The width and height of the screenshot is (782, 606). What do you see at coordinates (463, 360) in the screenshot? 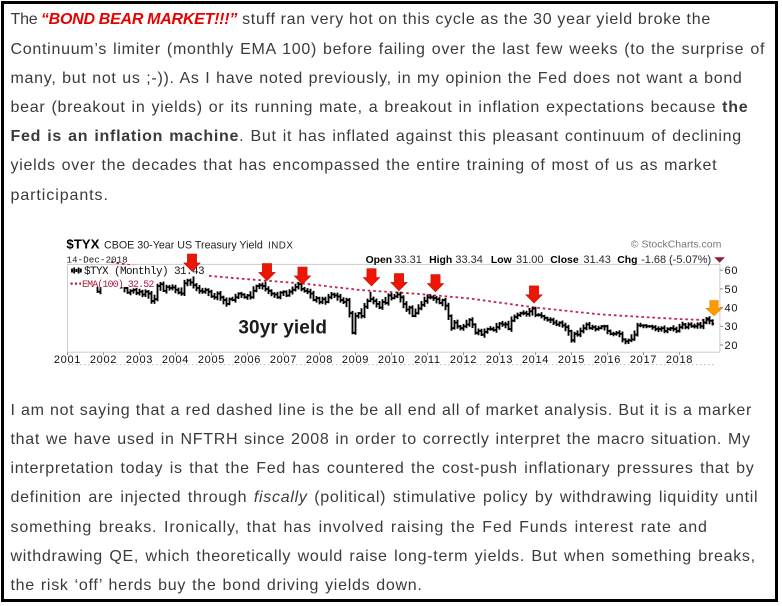
I see `svg-text: 2012` at bounding box center [463, 360].